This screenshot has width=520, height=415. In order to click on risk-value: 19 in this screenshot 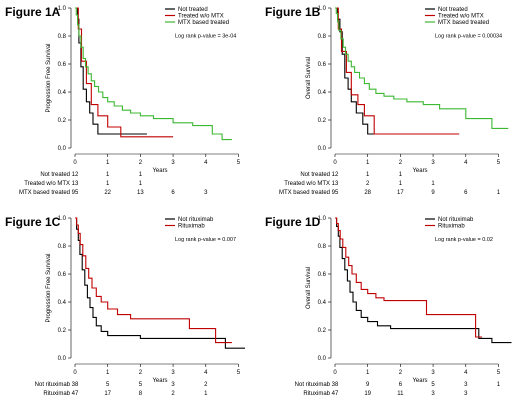, I will do `click(367, 394)`.